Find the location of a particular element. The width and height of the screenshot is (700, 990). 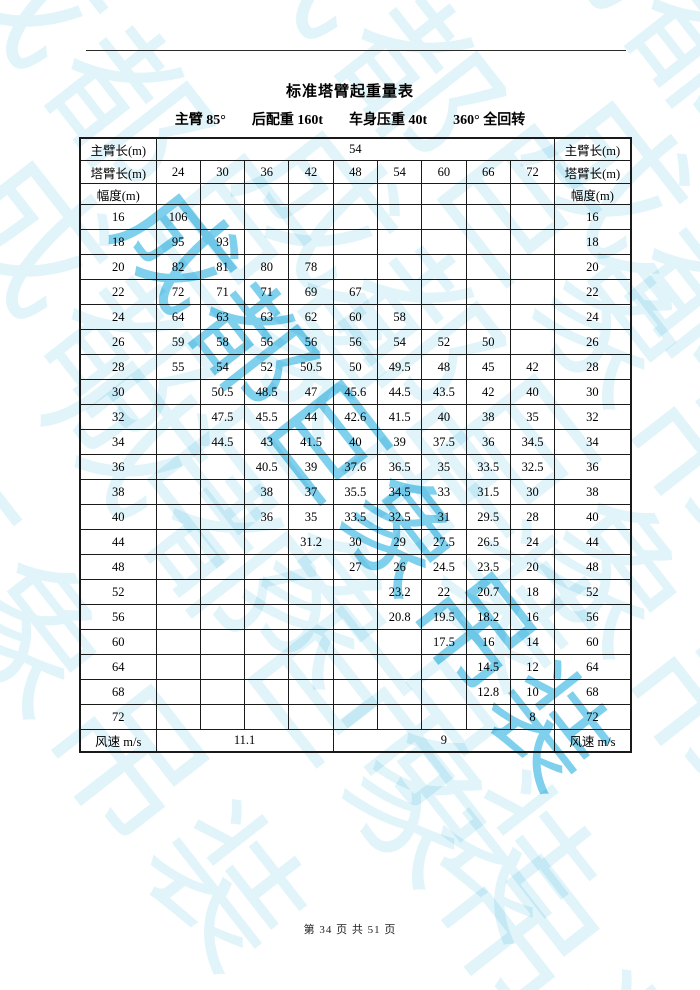

value-cell: 106 is located at coordinates (178, 217).